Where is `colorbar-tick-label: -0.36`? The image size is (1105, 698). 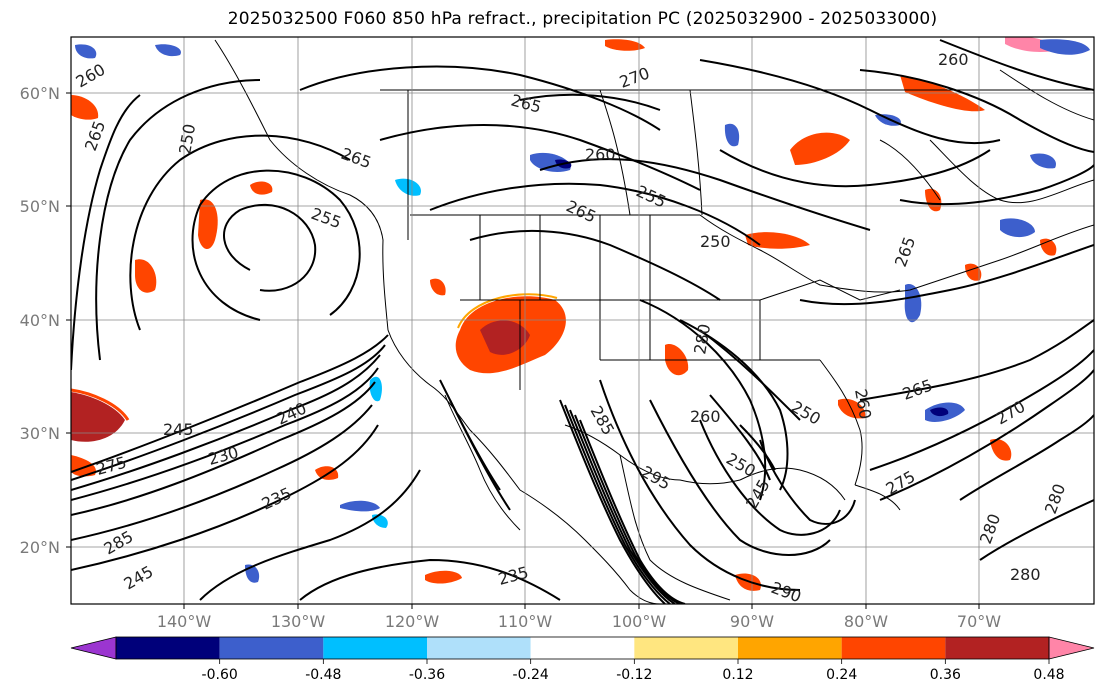
colorbar-tick-label: -0.36 is located at coordinates (427, 675).